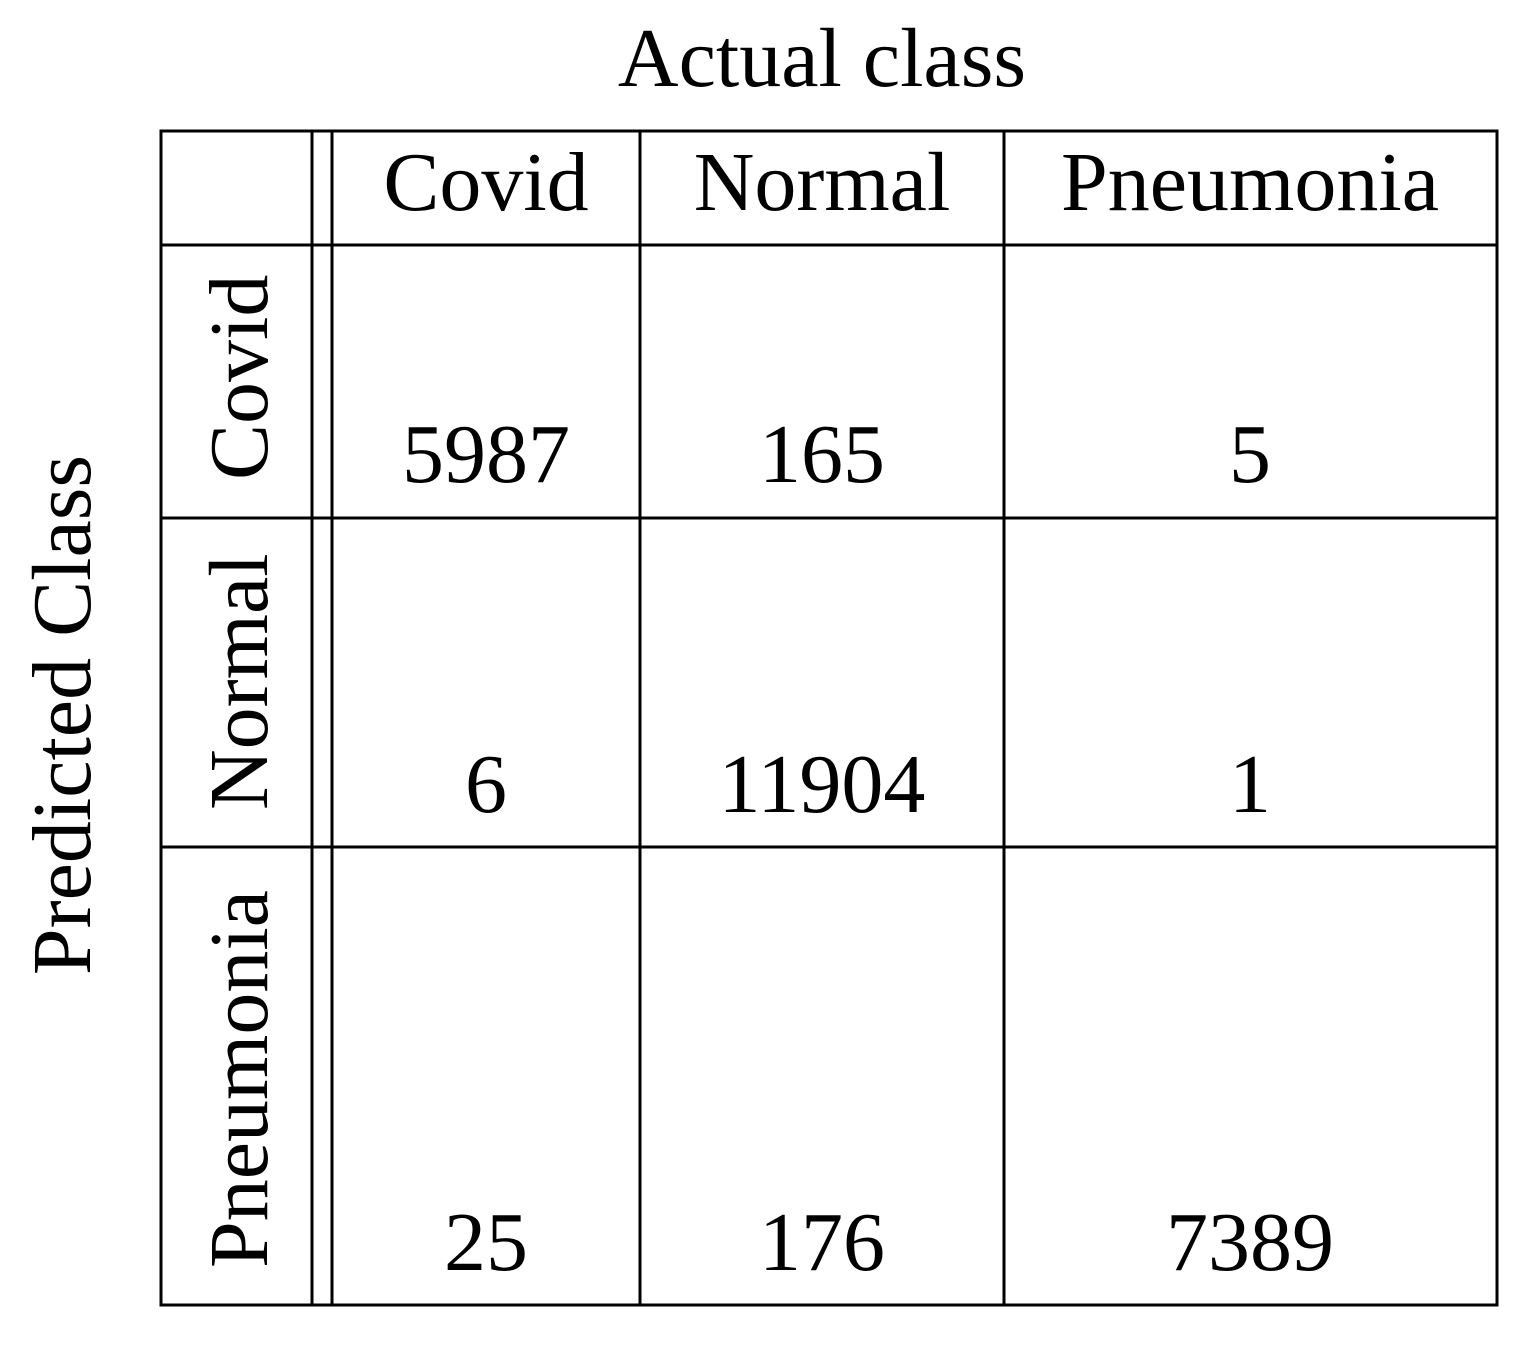 This screenshot has width=1533, height=1358. I want to click on column-header: Covid, so click(485, 182).